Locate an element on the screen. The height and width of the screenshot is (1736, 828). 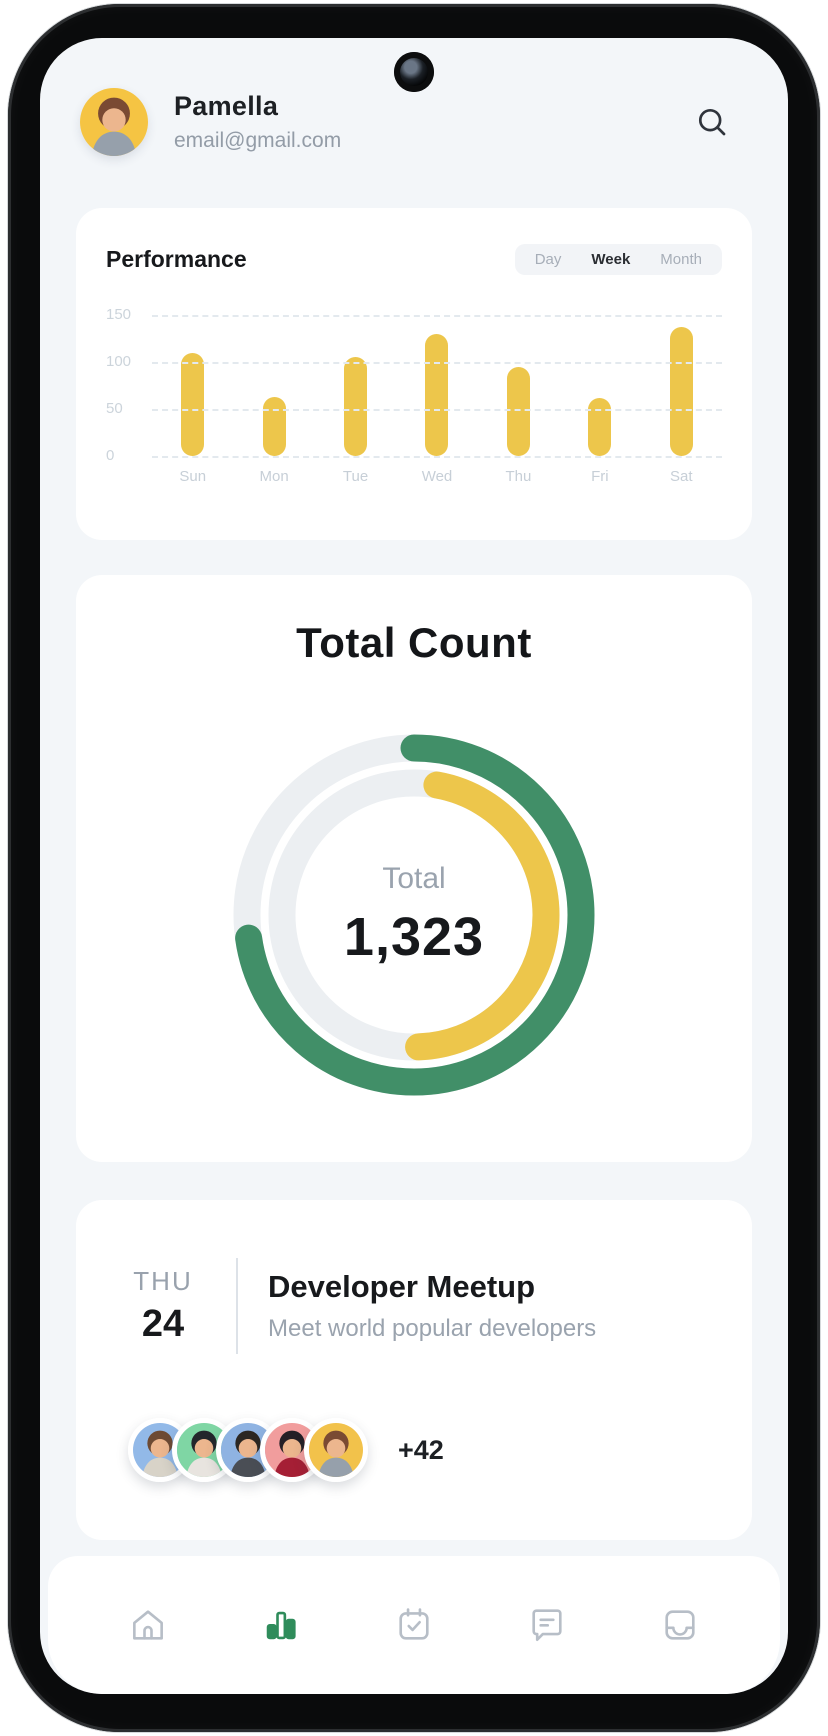
bar-column-sat is located at coordinates (681, 385).